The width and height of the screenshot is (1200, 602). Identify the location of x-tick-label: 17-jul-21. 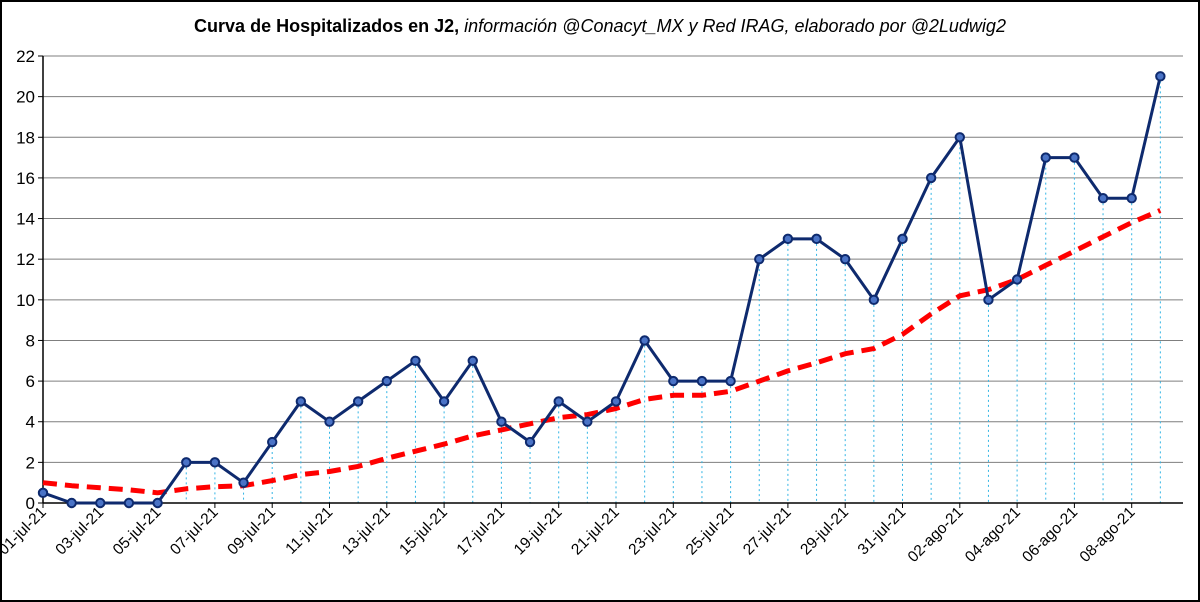
(481, 531).